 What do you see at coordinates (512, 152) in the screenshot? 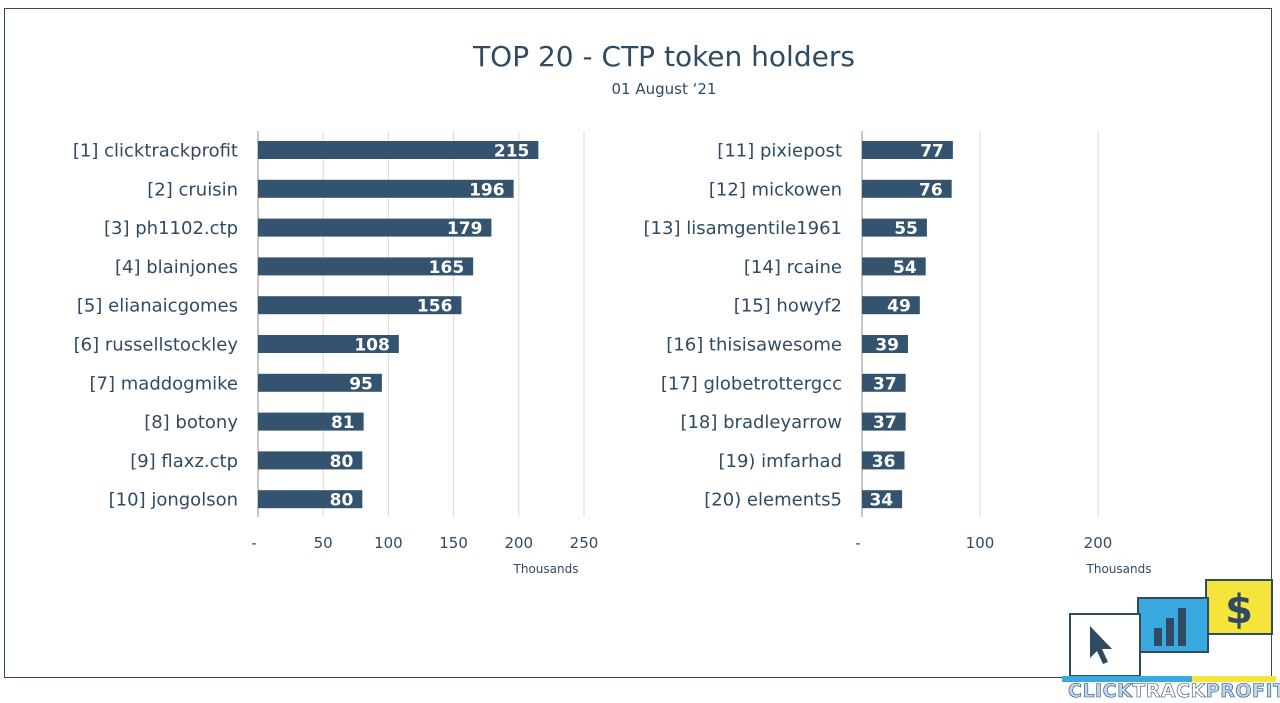
I see `bar-value-label: 215` at bounding box center [512, 152].